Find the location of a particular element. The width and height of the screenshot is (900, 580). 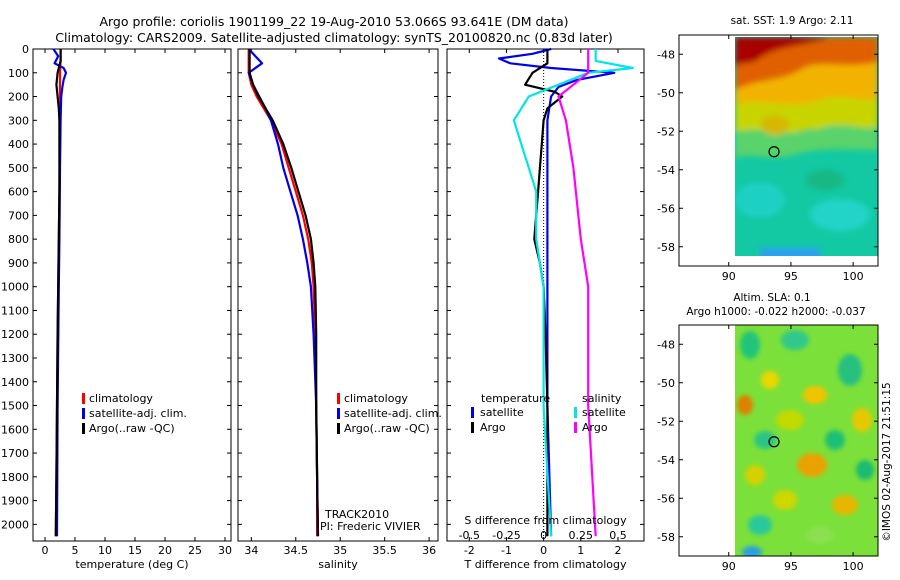

legend-label-argo-salinity: Argo is located at coordinates (595, 427).